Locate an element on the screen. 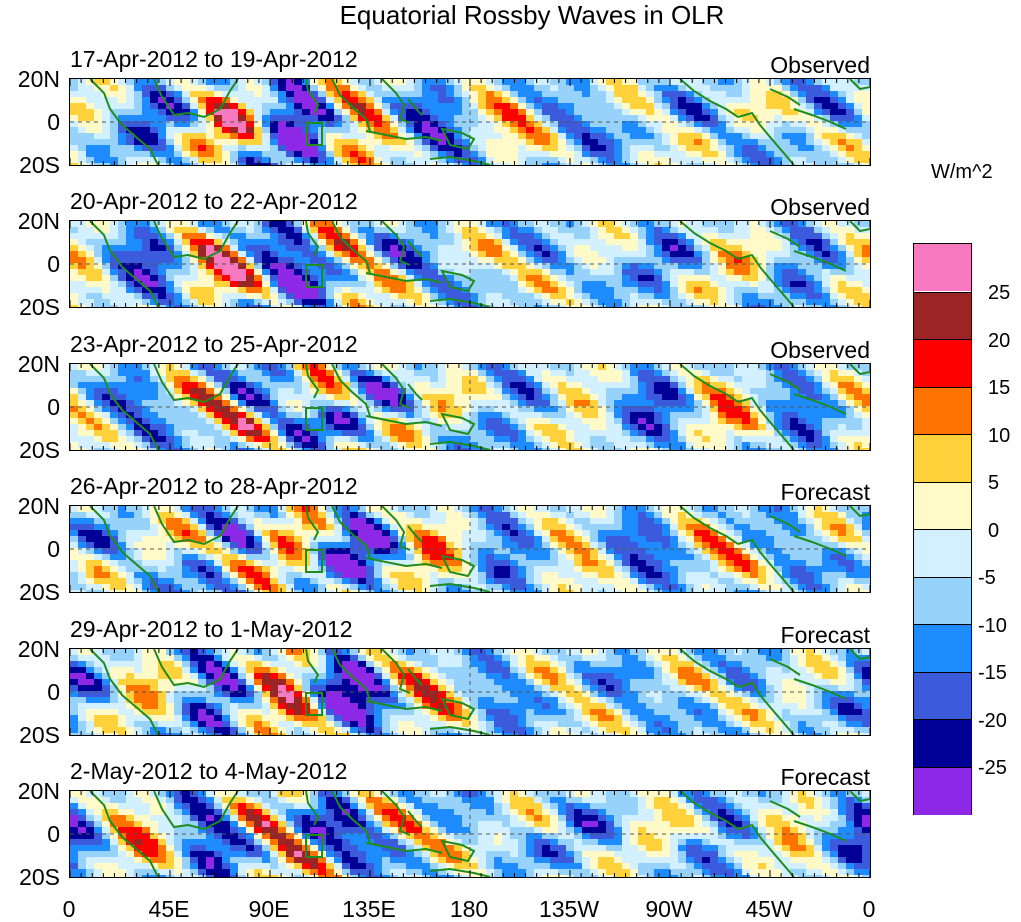  x-tick-label: 45W is located at coordinates (769, 909).